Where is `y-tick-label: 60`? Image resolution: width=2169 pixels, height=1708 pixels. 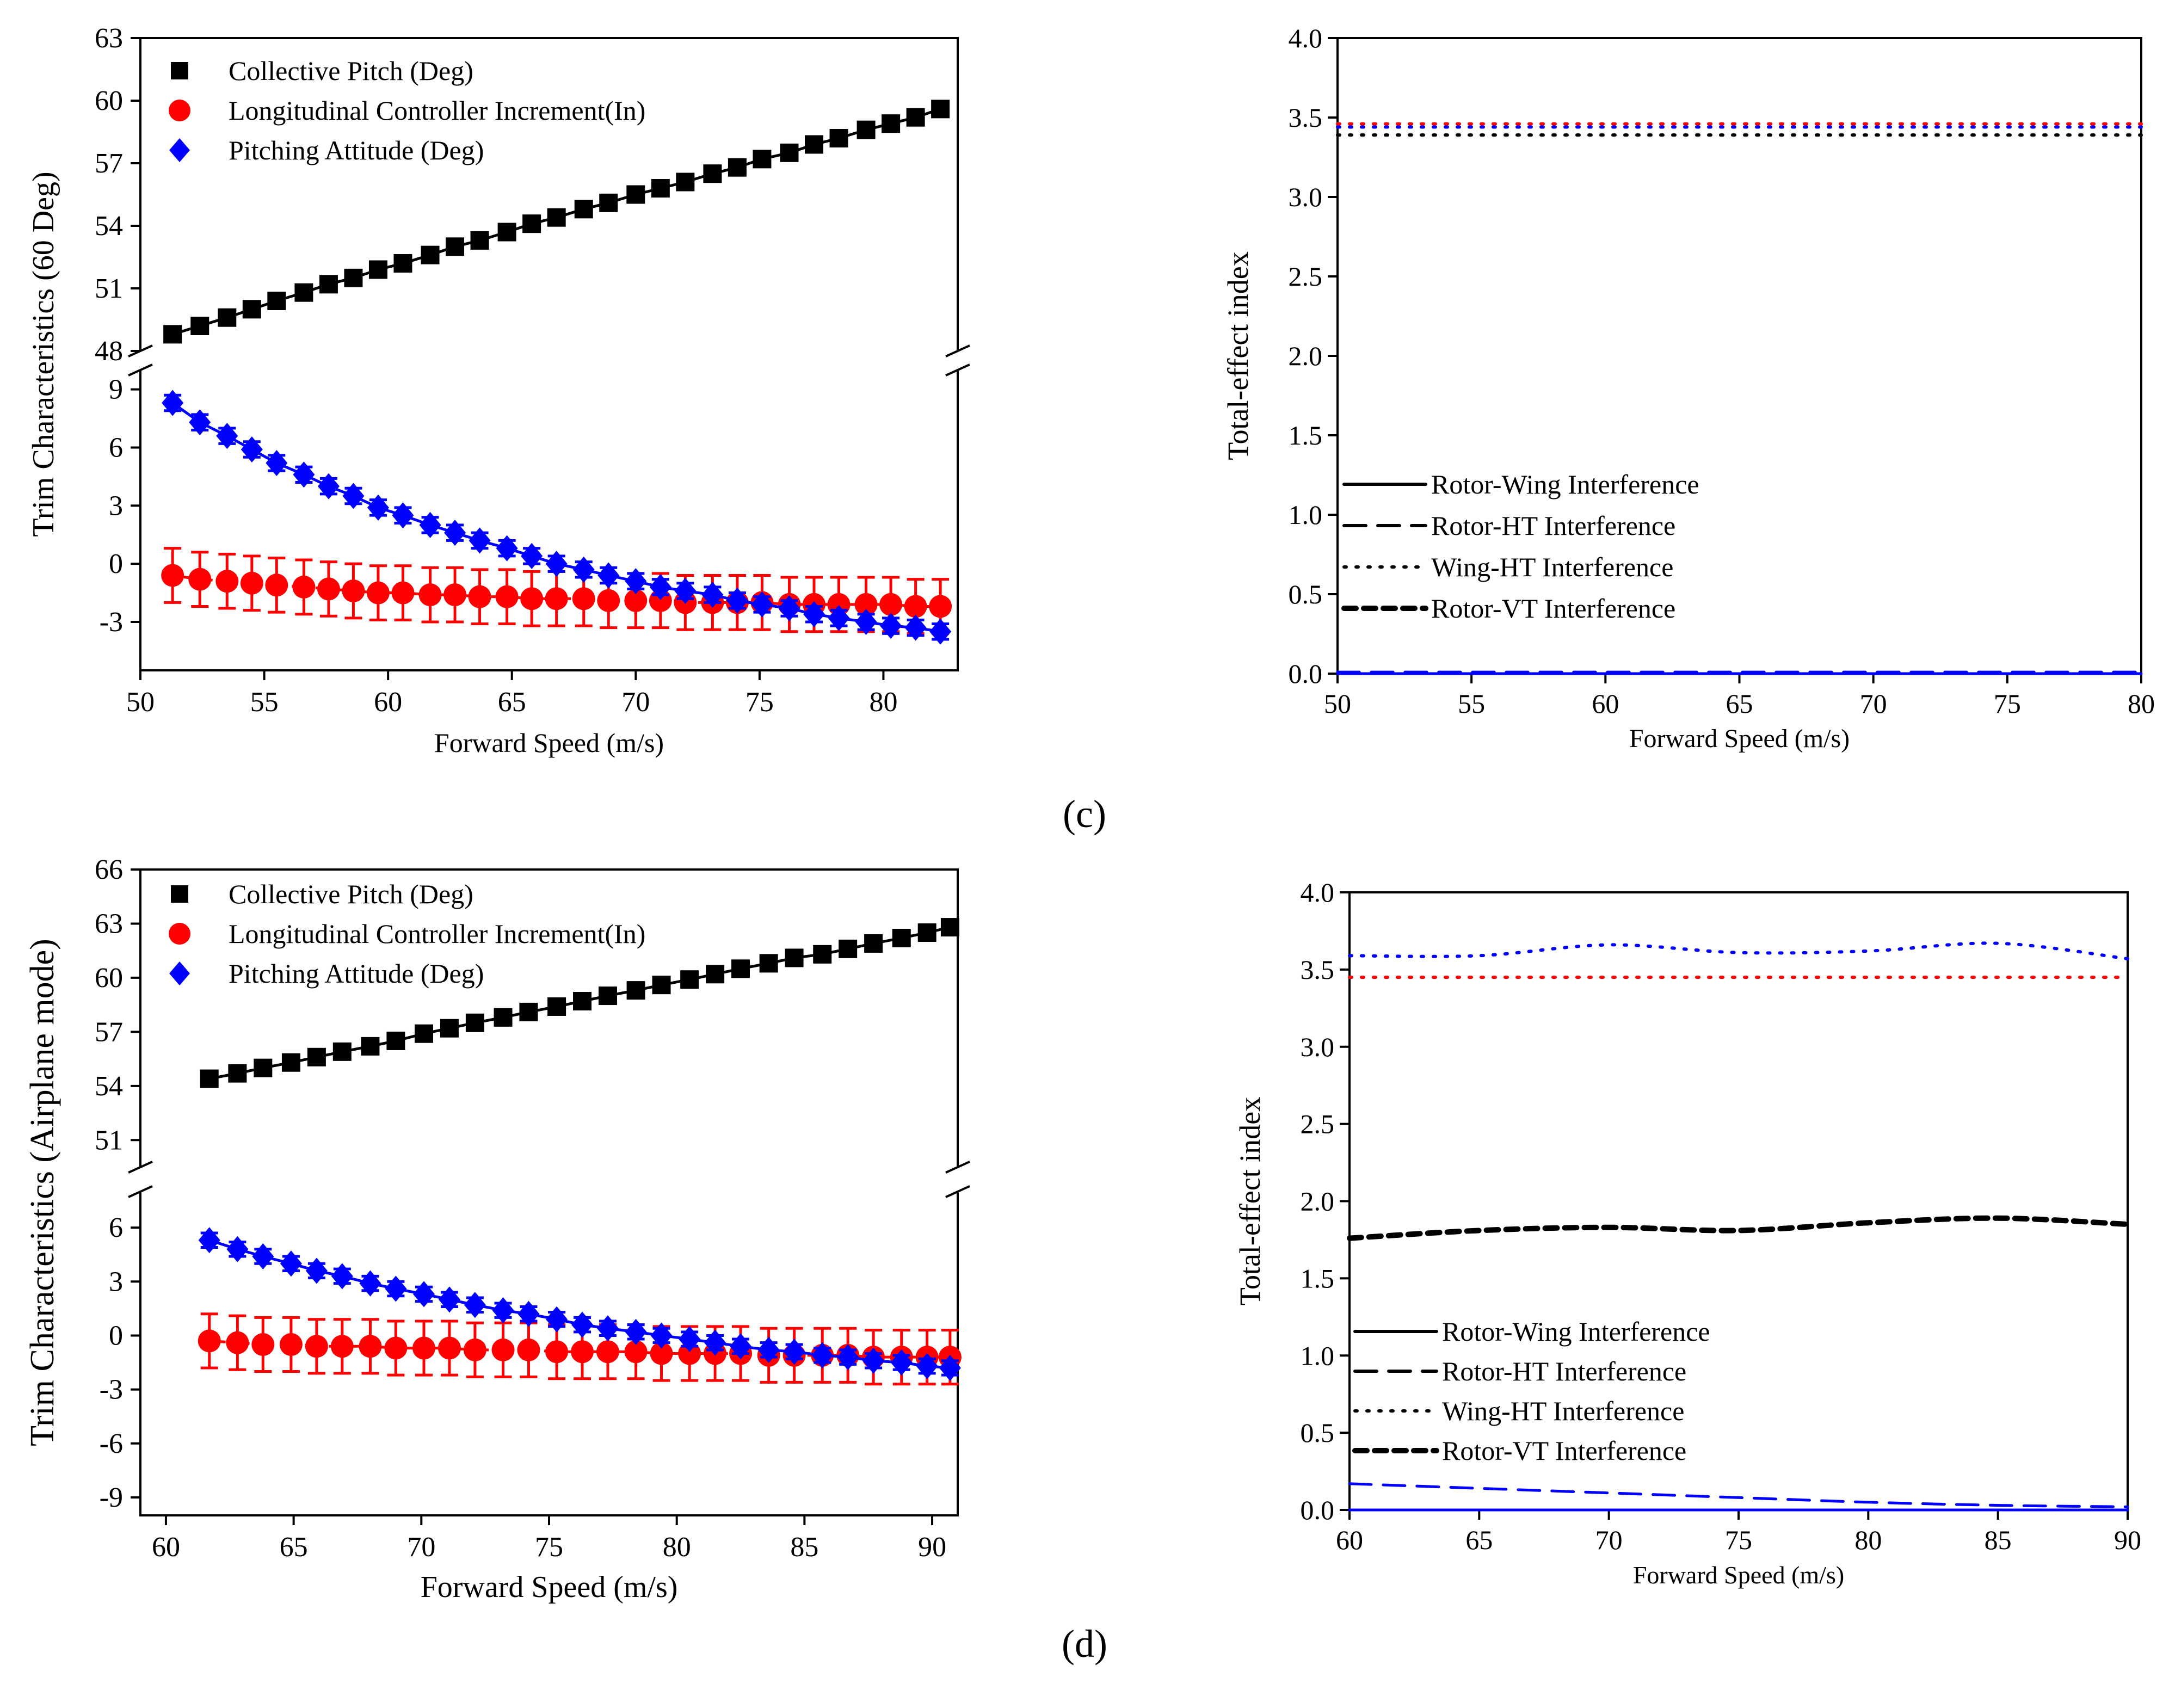
y-tick-label: 60 is located at coordinates (109, 100).